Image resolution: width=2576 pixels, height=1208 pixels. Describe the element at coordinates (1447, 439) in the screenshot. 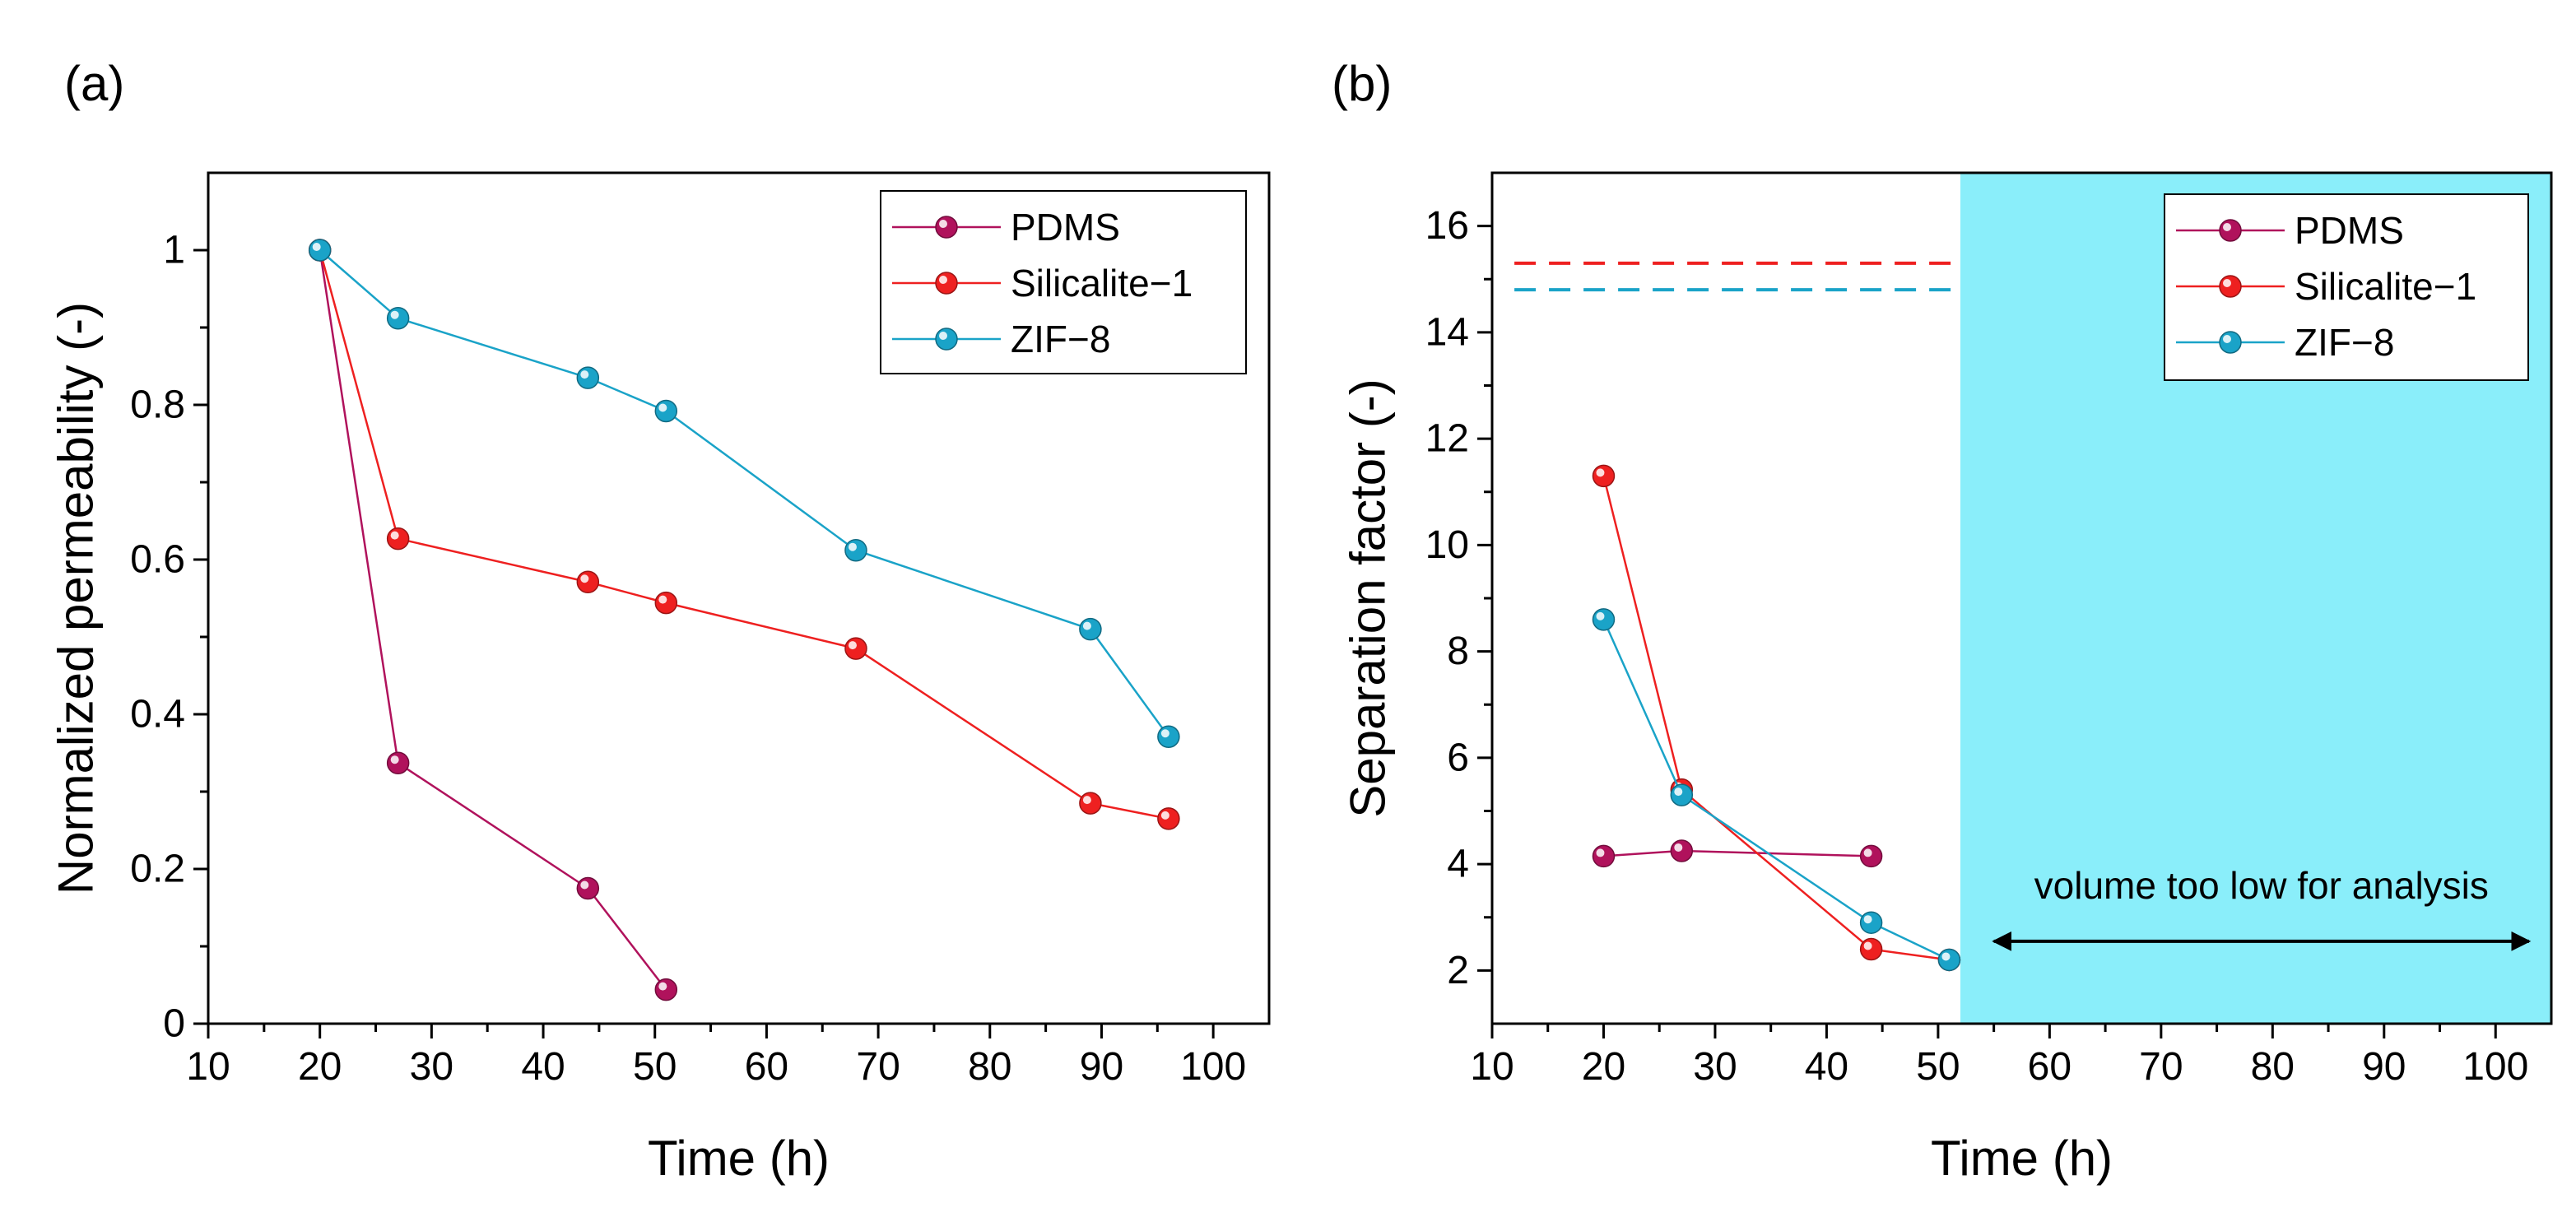

I see `panel-b-y-tick-label: 12` at that location.